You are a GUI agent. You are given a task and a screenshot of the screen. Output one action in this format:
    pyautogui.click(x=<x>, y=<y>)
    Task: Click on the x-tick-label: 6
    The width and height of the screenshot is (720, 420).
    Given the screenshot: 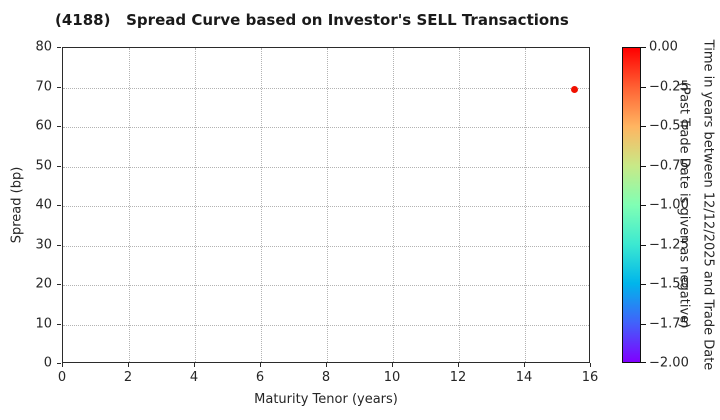 What is the action you would take?
    pyautogui.click(x=260, y=377)
    